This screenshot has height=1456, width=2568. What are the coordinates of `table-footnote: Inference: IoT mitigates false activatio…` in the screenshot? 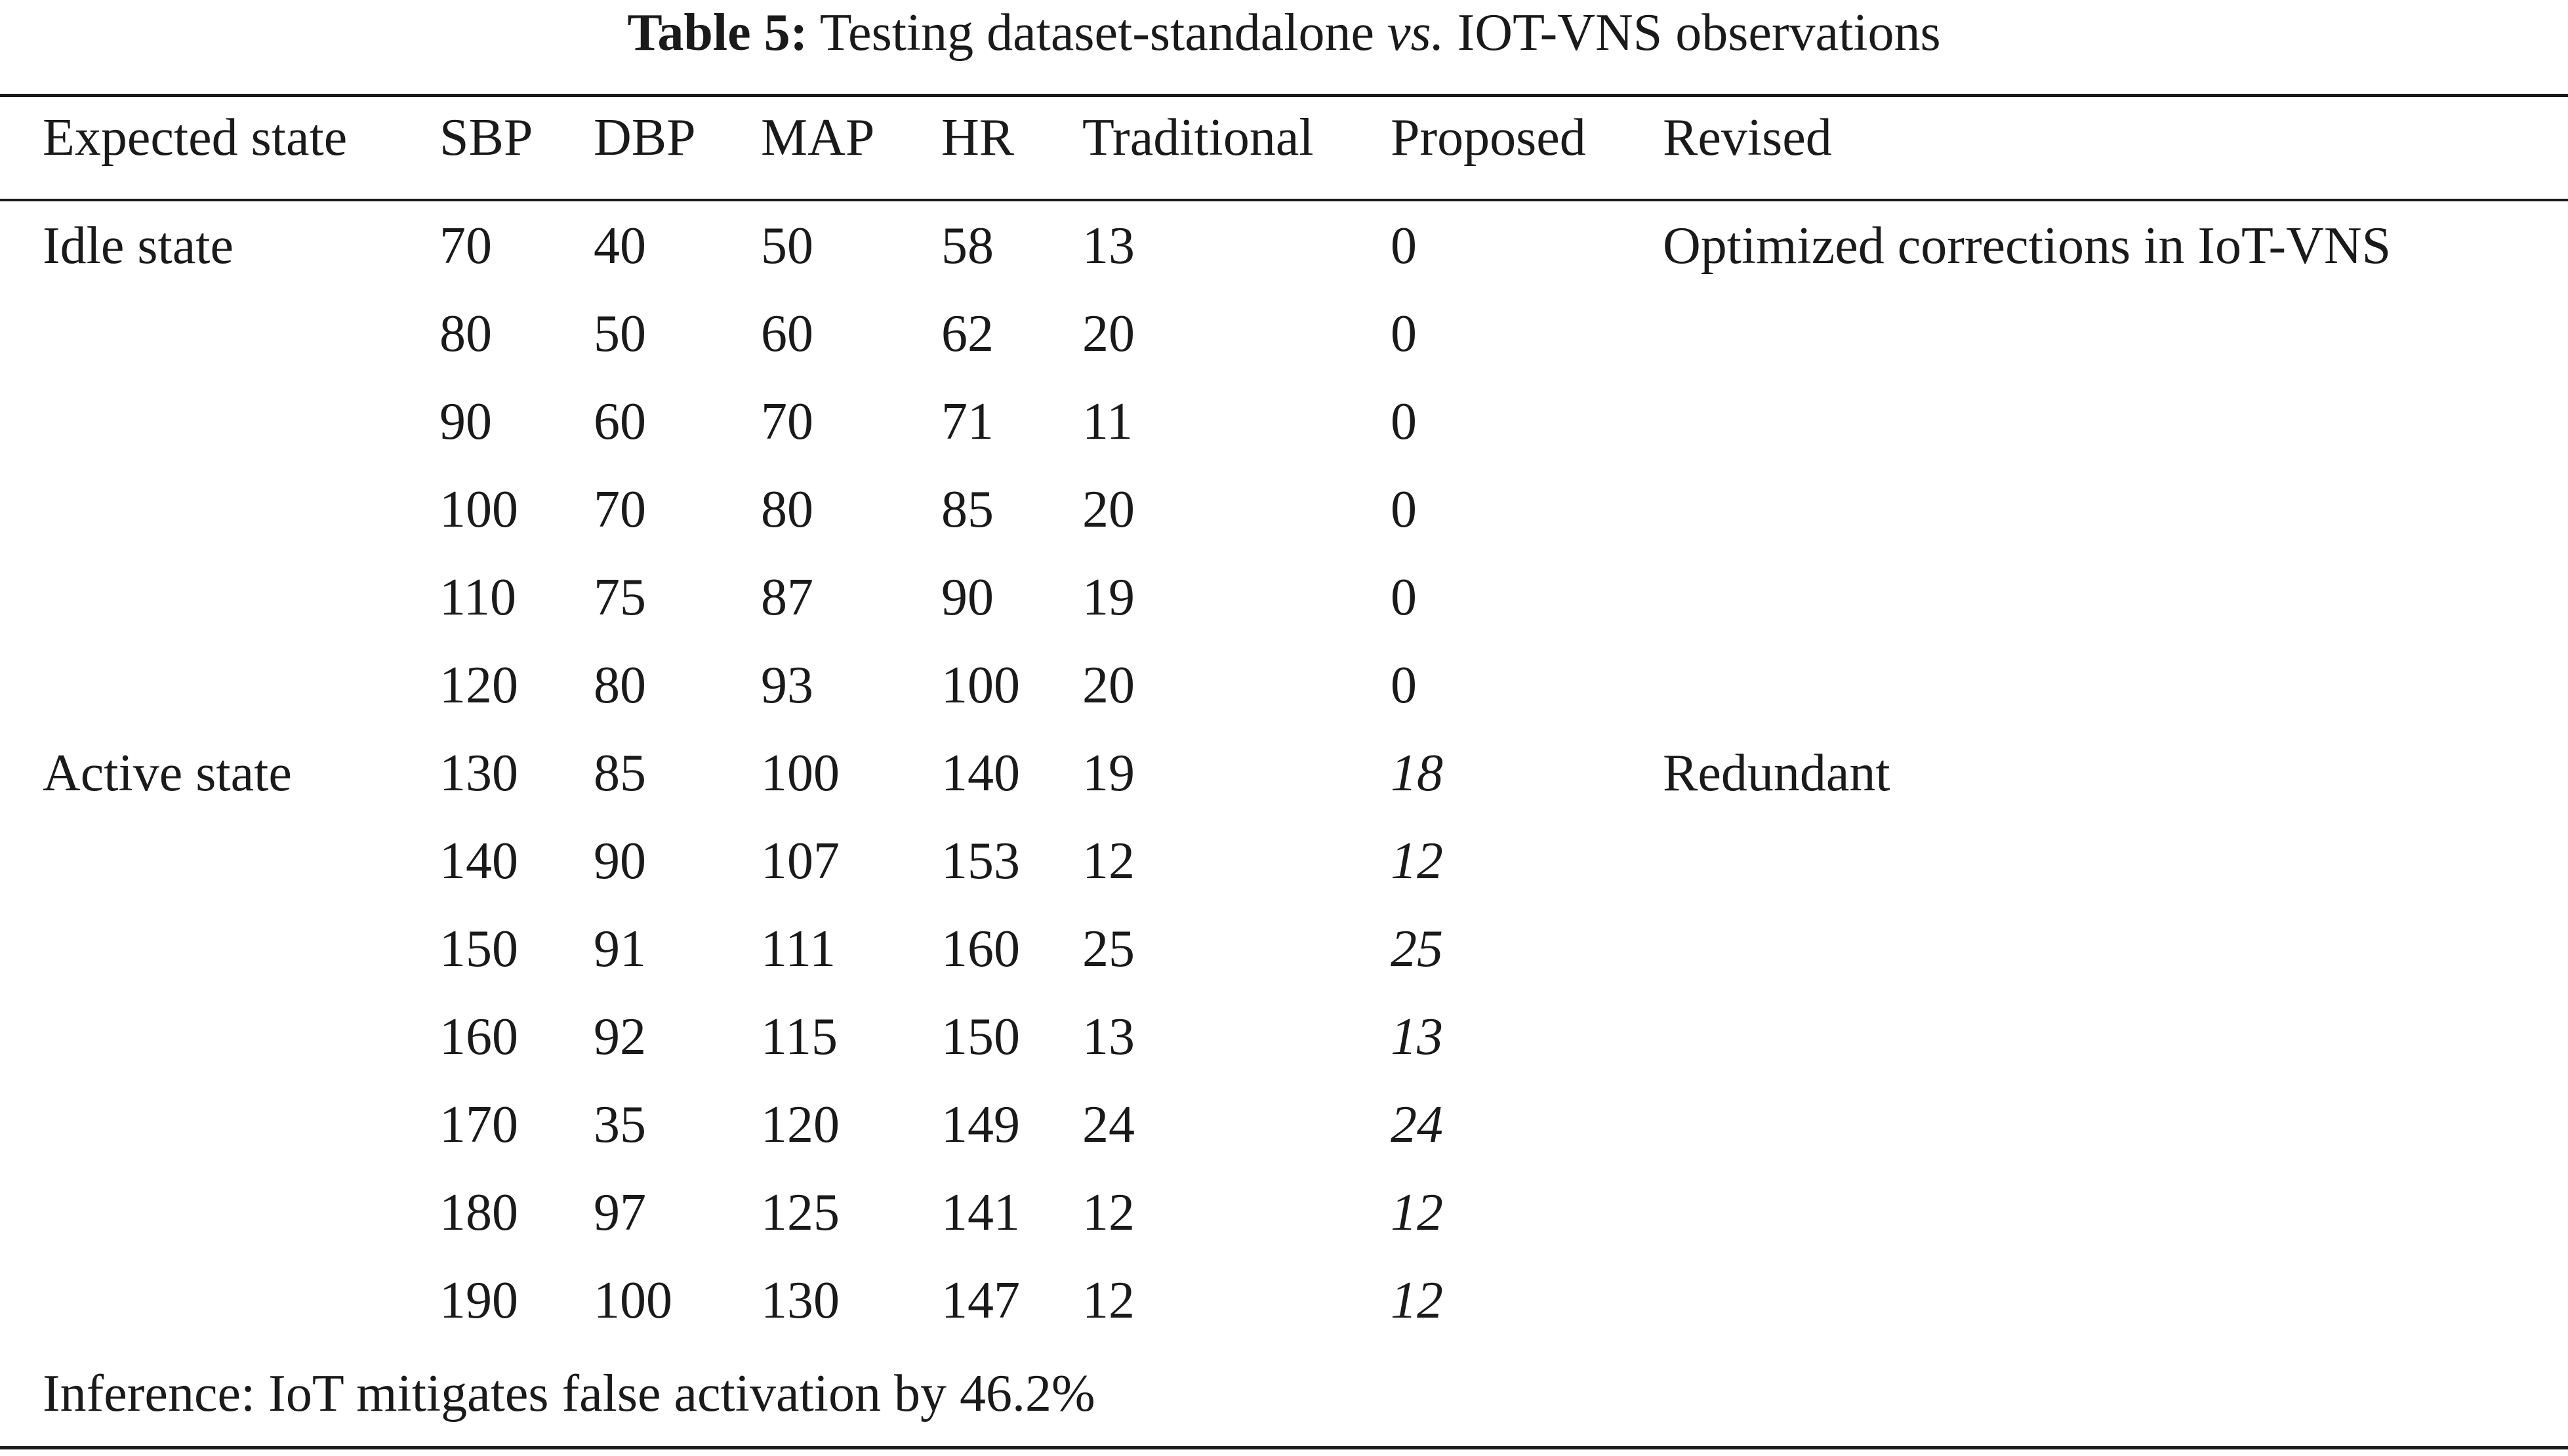 It's located at (569, 1394).